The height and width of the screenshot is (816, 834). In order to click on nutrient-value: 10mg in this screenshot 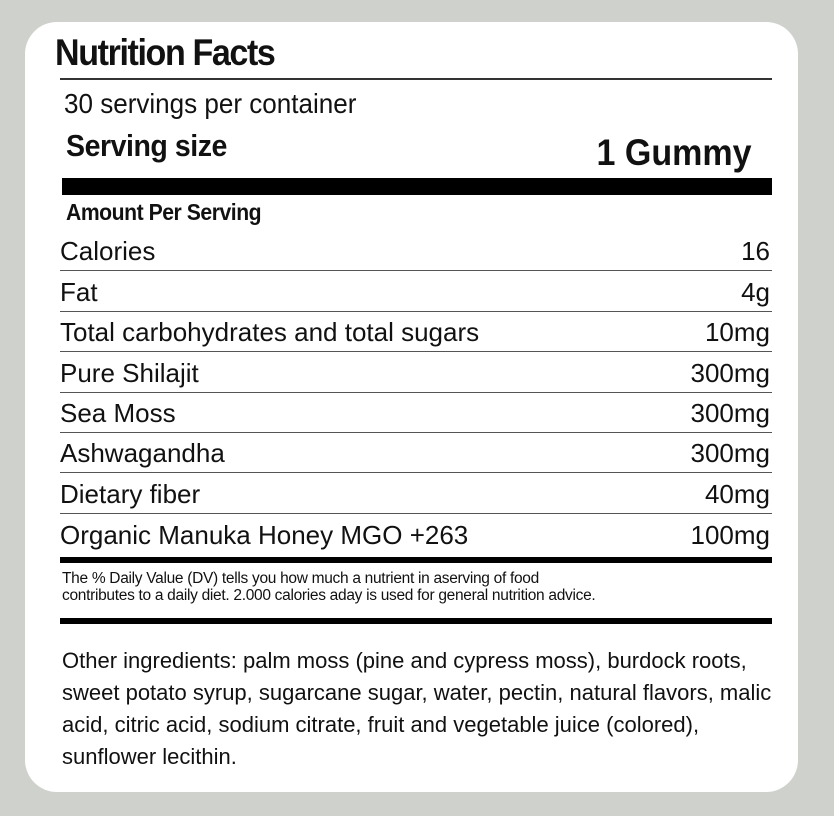, I will do `click(737, 332)`.